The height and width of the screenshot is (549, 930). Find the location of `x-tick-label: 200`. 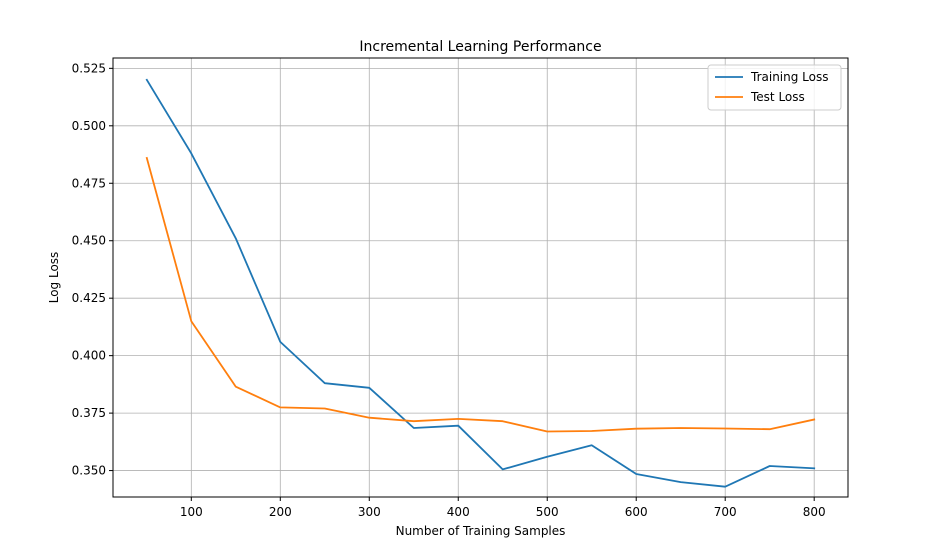

x-tick-label: 200 is located at coordinates (280, 512).